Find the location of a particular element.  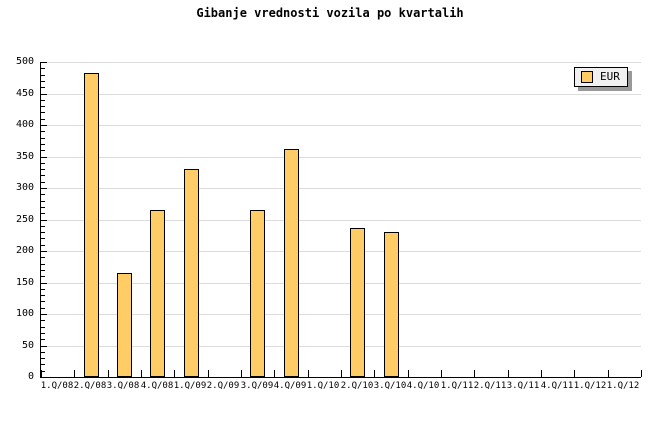

x-label-0: 1.Q/08 is located at coordinates (57, 386).